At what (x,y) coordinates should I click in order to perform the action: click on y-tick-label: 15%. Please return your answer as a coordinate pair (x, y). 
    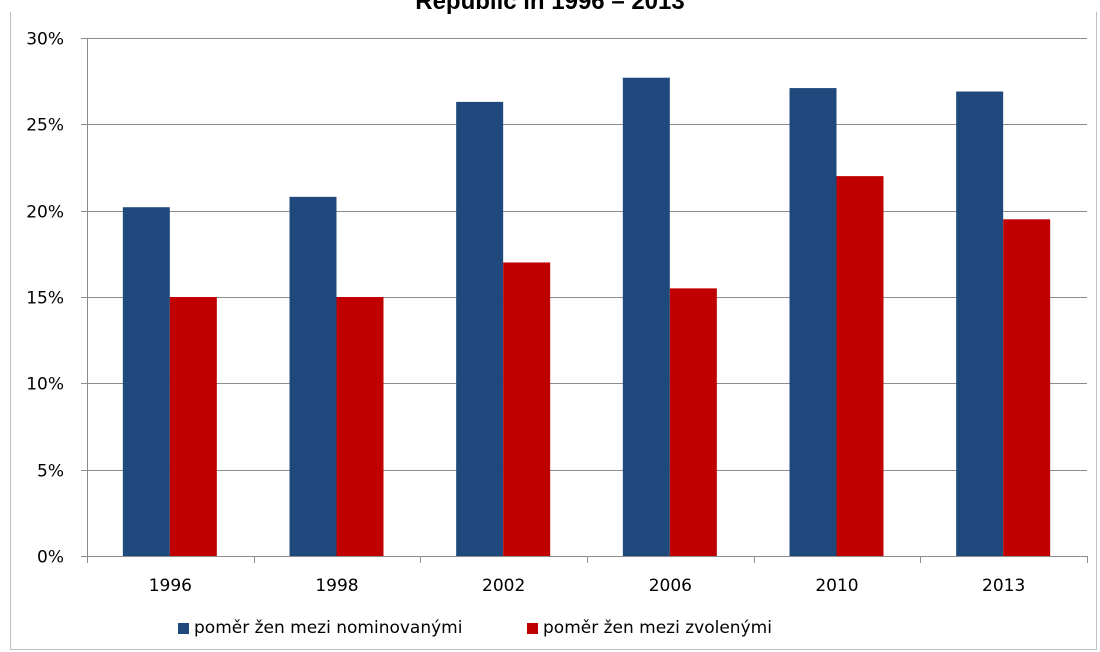
    Looking at the image, I should click on (45, 299).